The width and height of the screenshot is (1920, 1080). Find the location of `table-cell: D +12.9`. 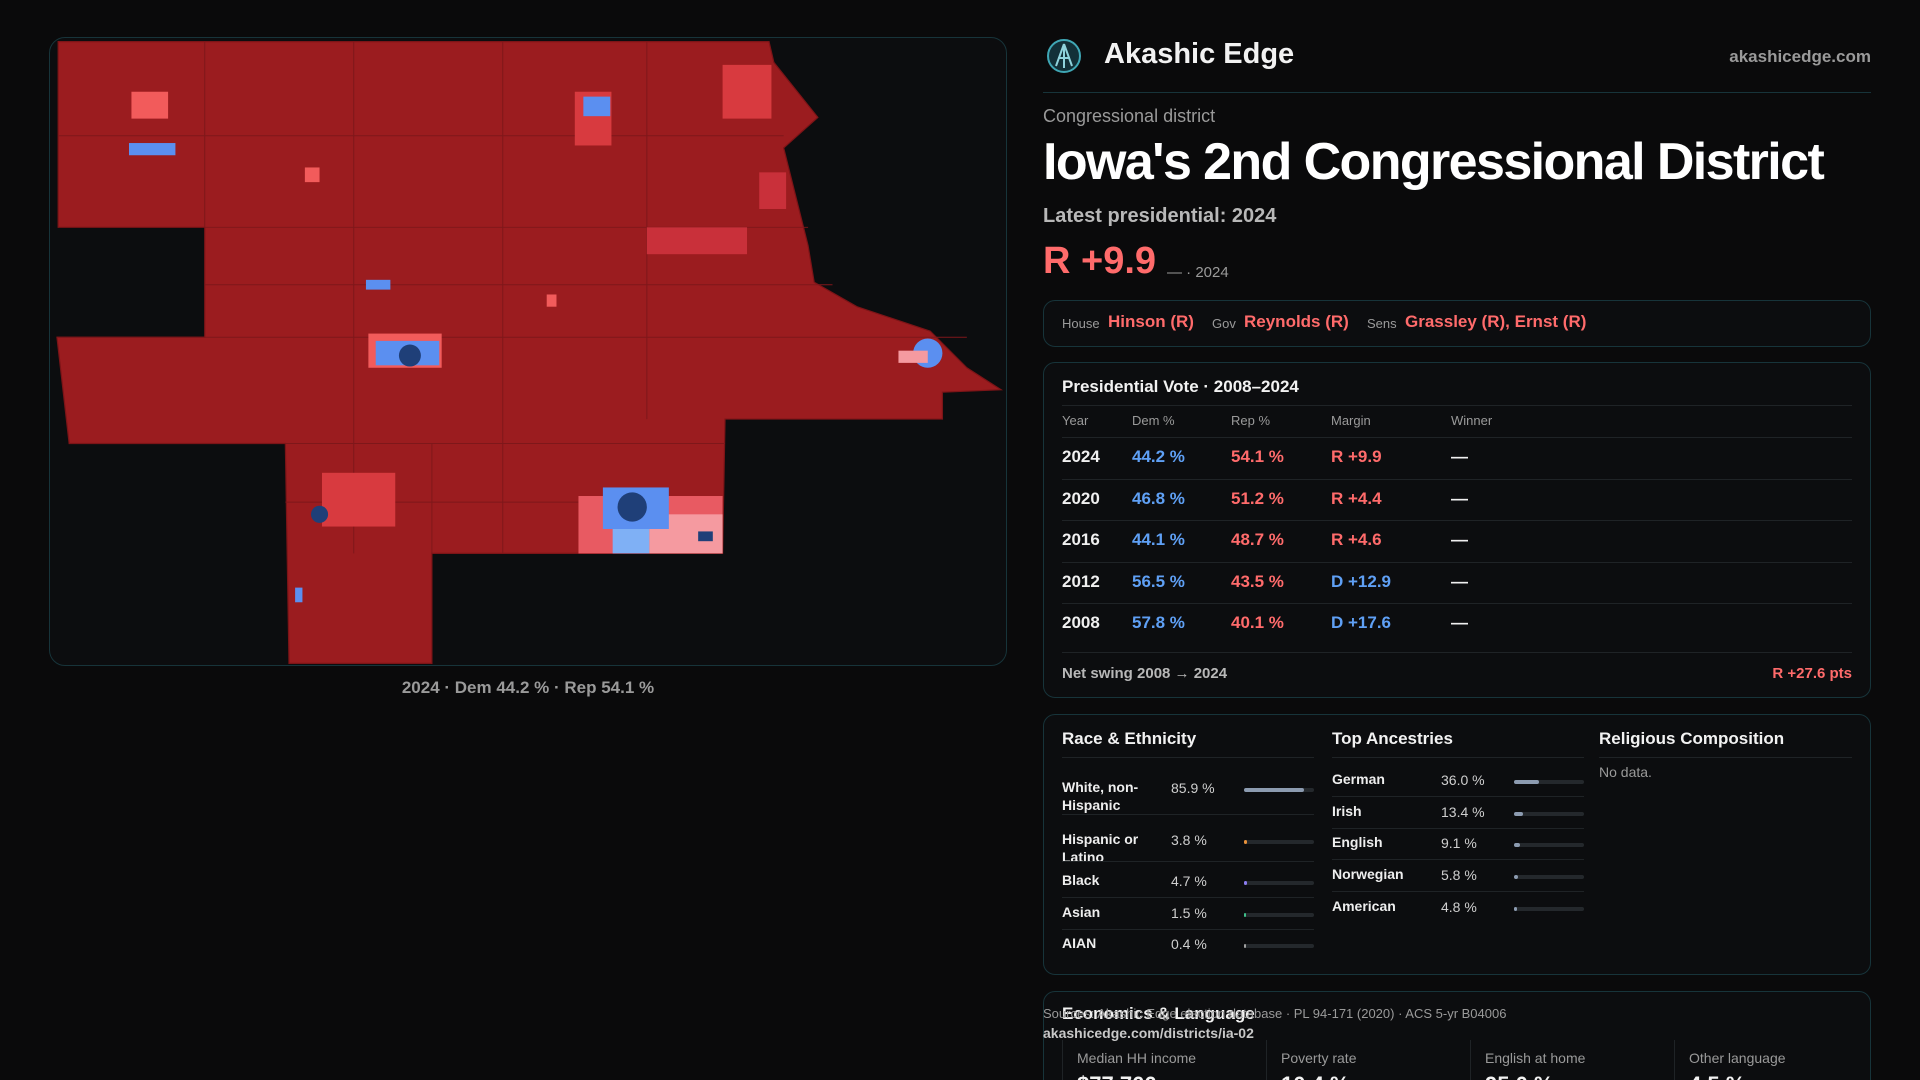

table-cell: D +12.9 is located at coordinates (1361, 581).